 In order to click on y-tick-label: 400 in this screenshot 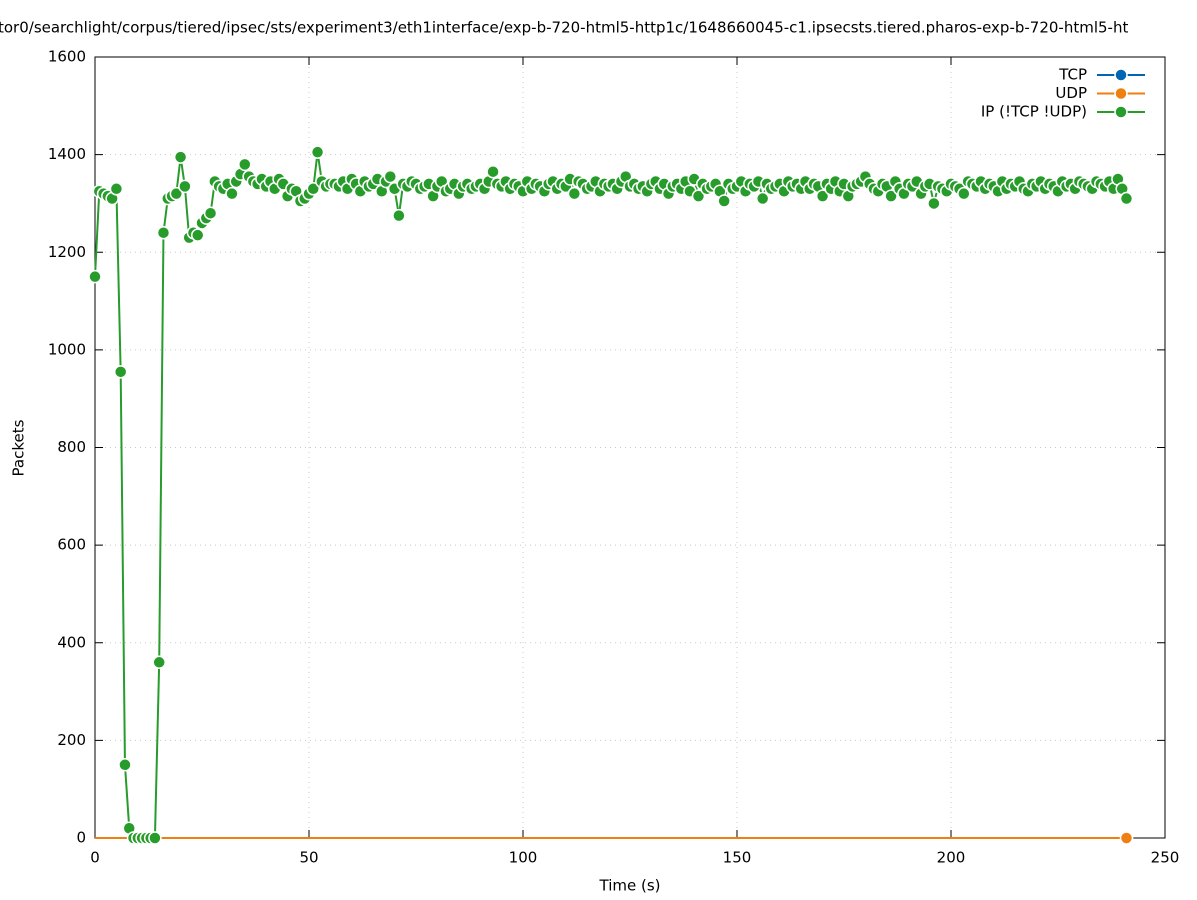, I will do `click(71, 642)`.